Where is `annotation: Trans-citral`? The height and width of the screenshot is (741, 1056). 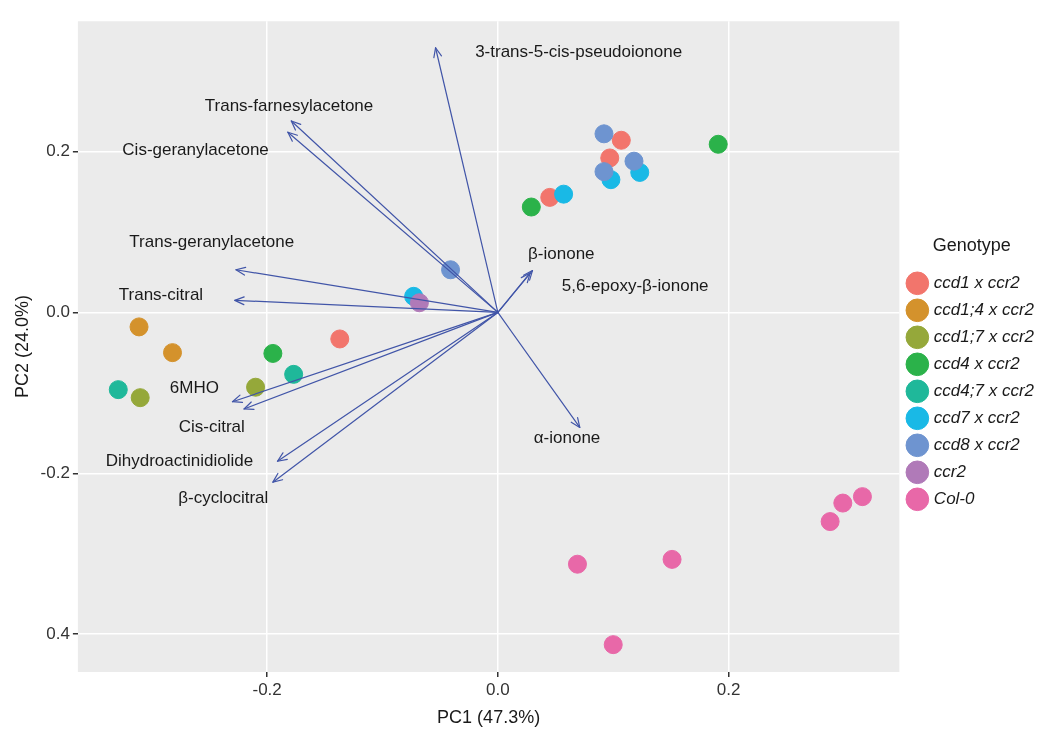
annotation: Trans-citral is located at coordinates (161, 294).